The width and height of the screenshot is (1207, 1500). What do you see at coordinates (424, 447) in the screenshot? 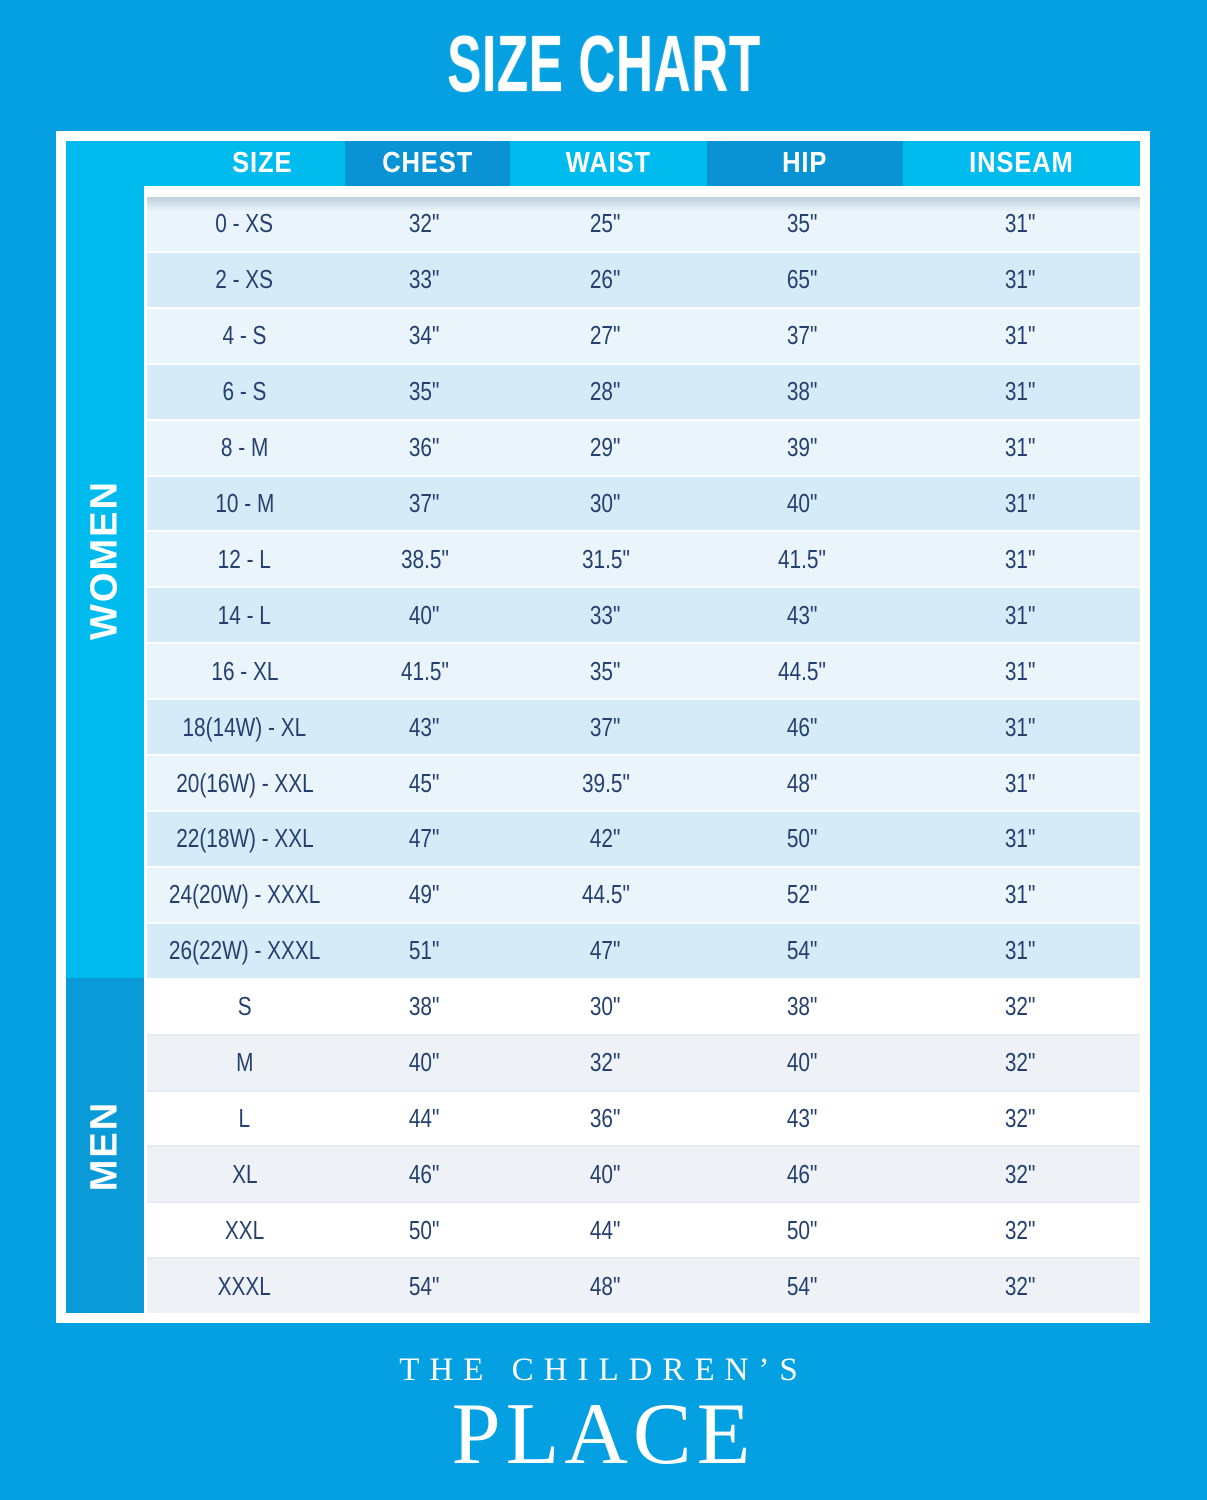
I see `cell-chest: 36"` at bounding box center [424, 447].